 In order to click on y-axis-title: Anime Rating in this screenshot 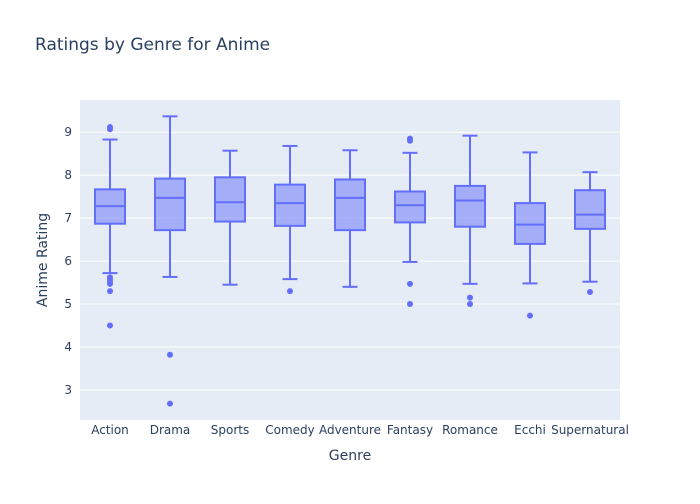, I will do `click(43, 260)`.